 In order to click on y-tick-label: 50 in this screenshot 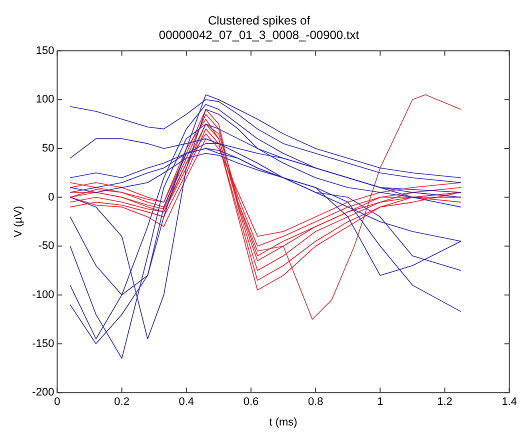, I will do `click(48, 148)`.